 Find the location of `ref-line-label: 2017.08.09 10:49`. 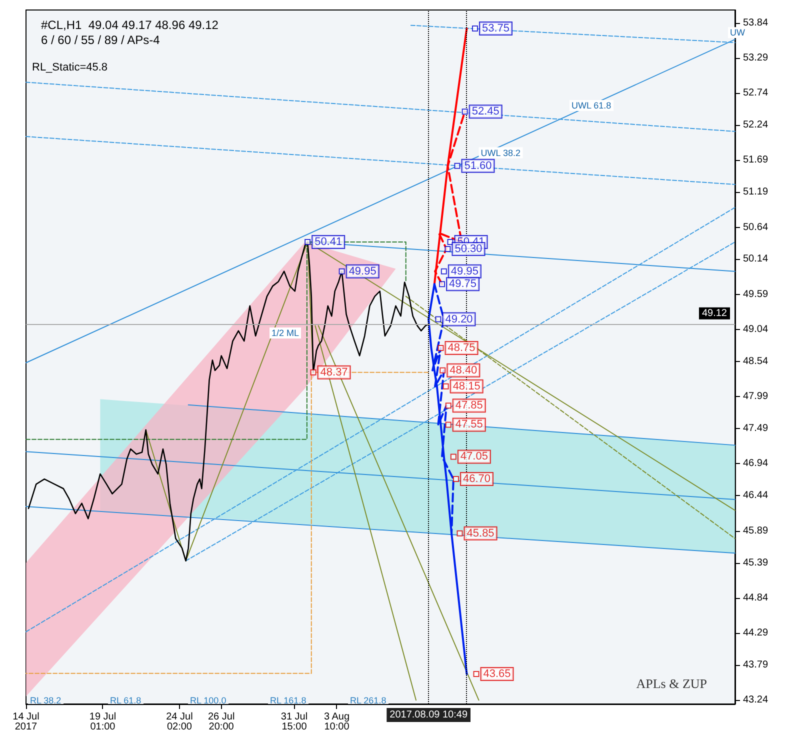

ref-line-label: 2017.08.09 10:49 is located at coordinates (429, 715).